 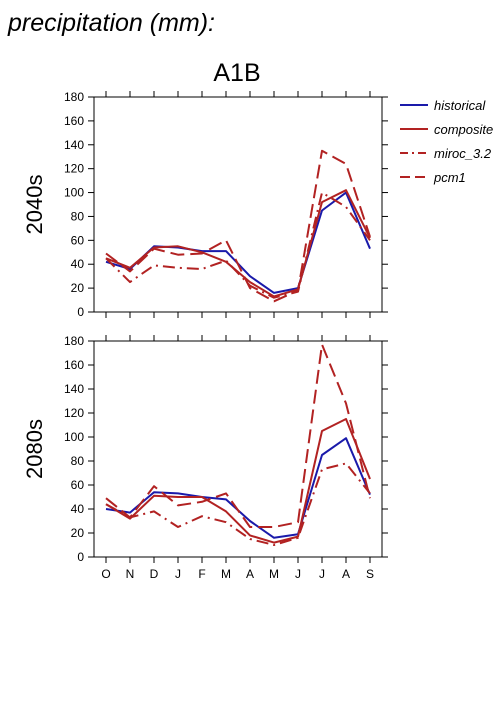 What do you see at coordinates (236, 73) in the screenshot?
I see `chart-title: A1B` at bounding box center [236, 73].